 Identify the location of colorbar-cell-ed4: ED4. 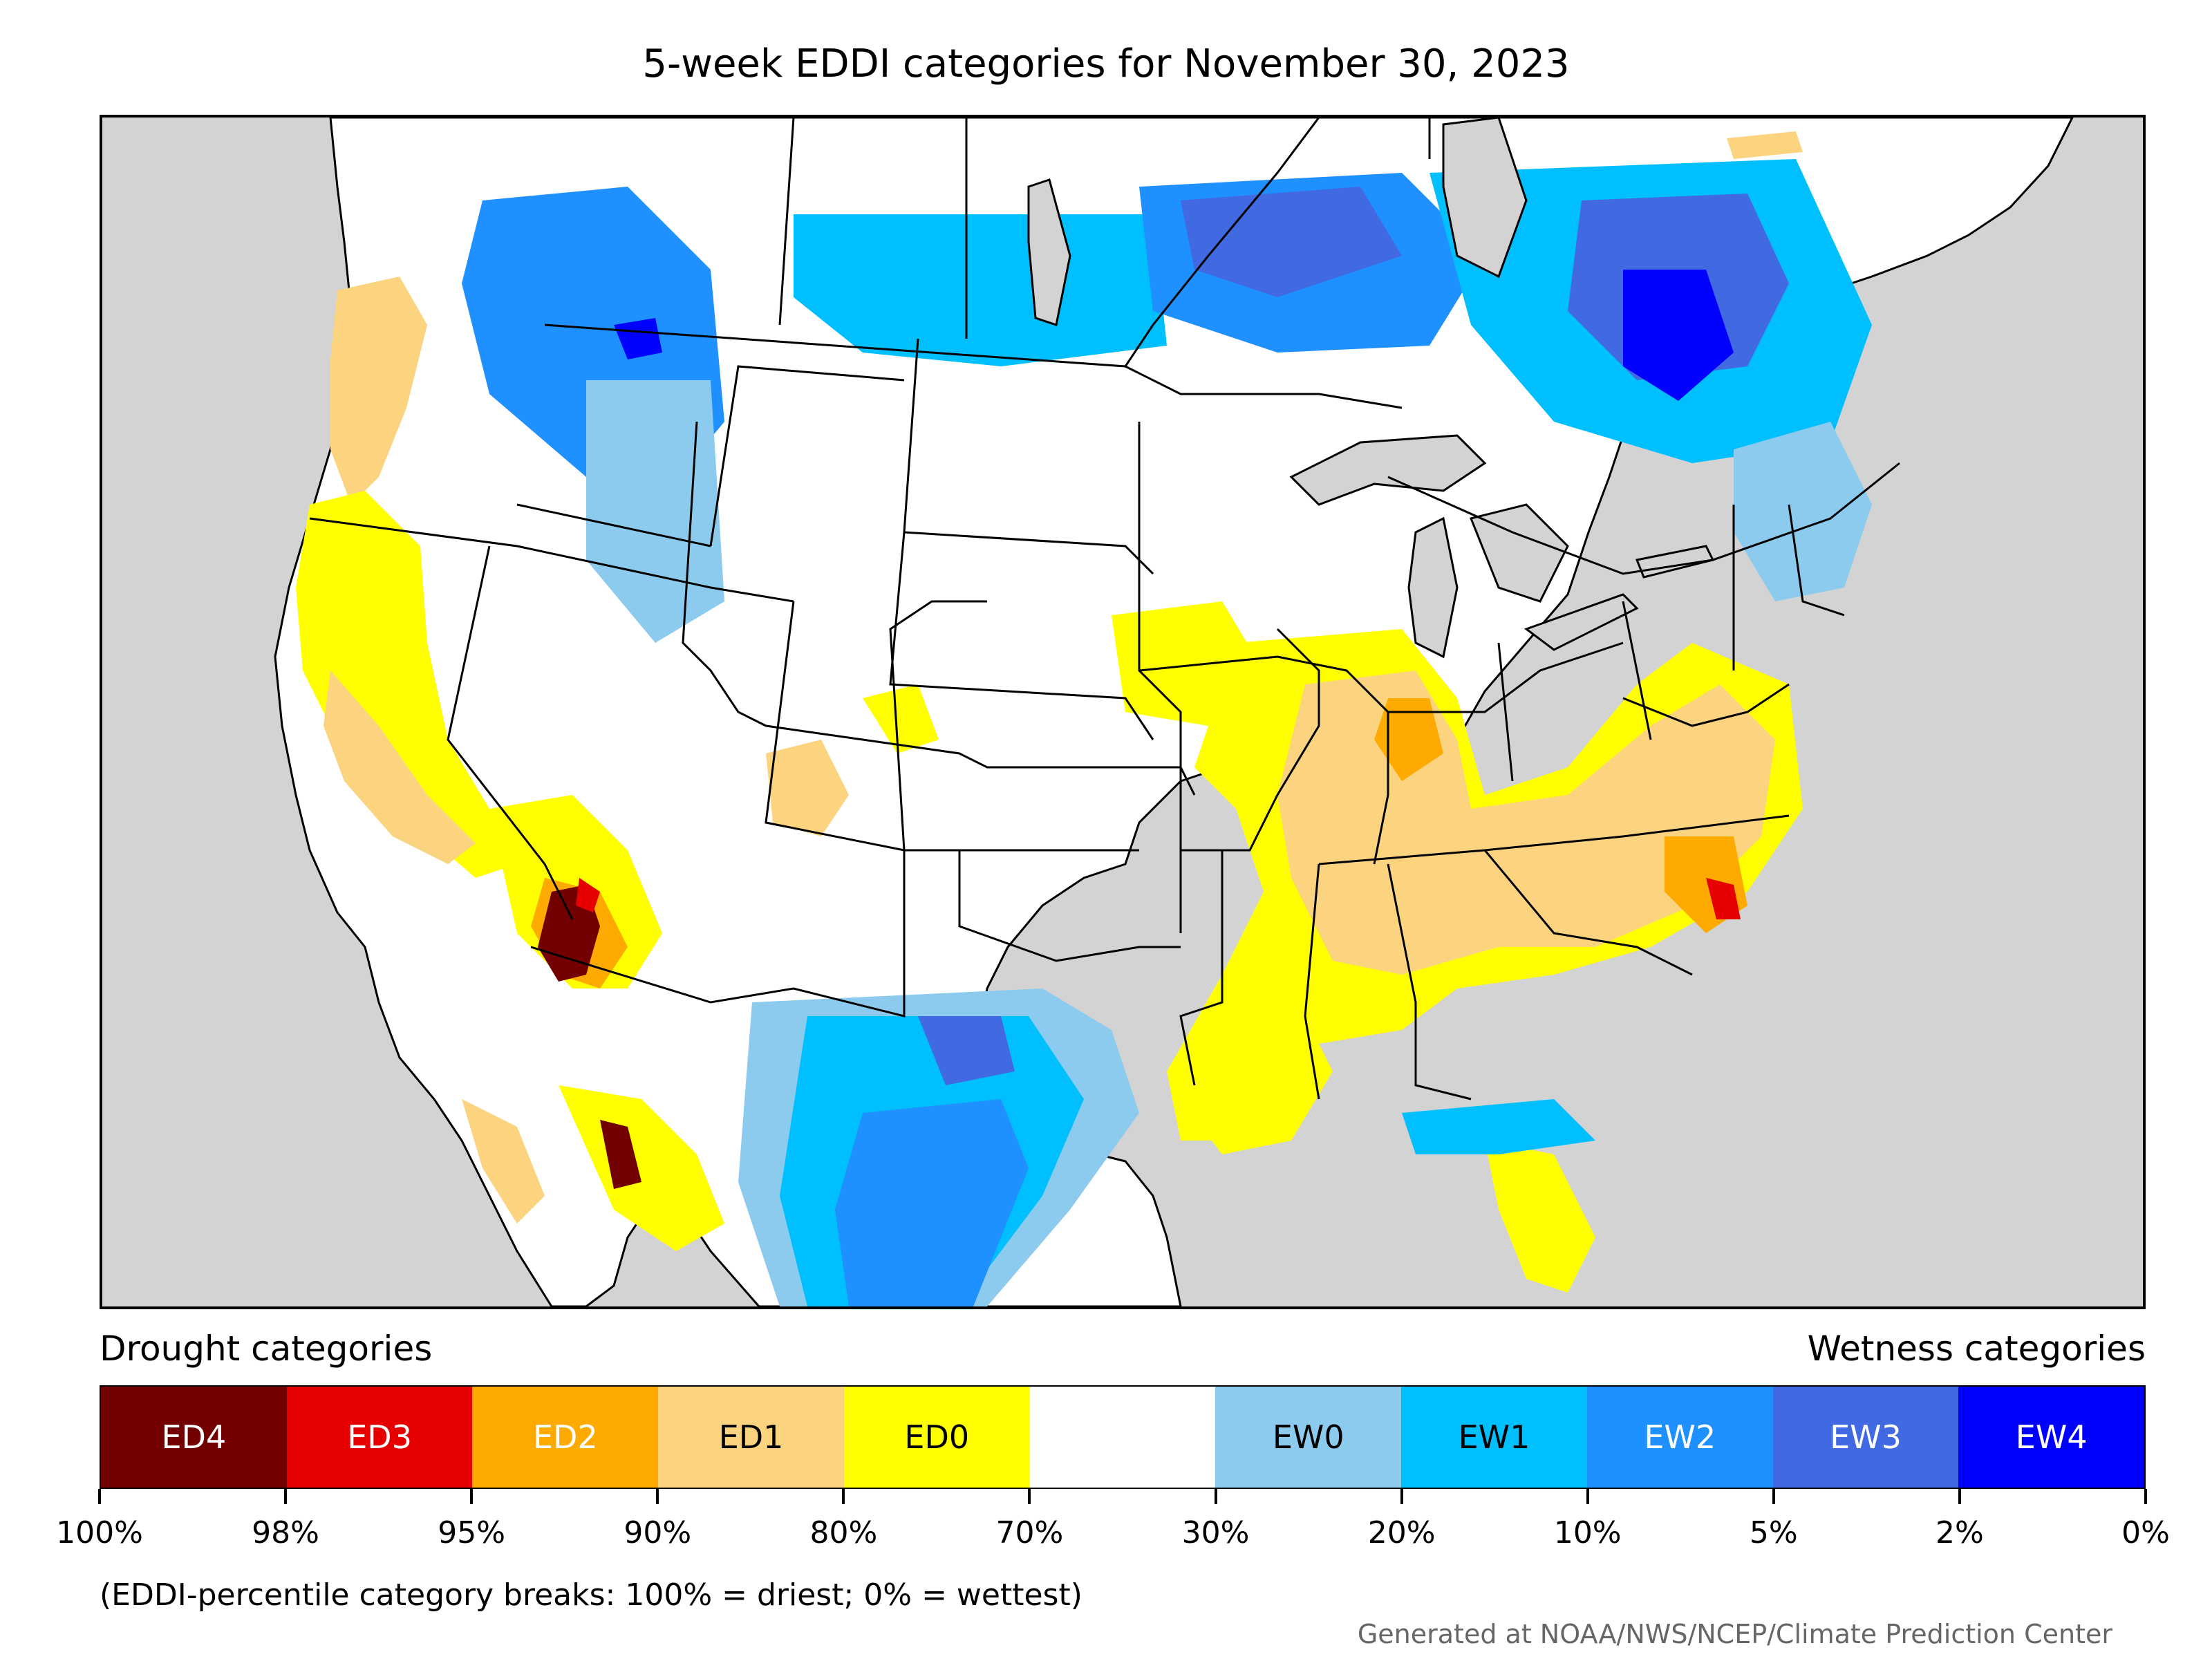
(194, 1437).